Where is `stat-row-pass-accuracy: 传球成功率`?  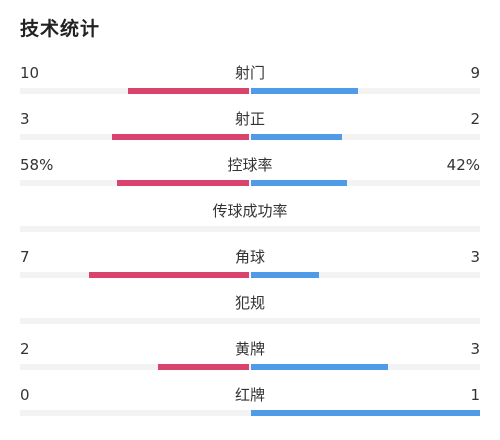
stat-row-pass-accuracy: 传球成功率 is located at coordinates (250, 222).